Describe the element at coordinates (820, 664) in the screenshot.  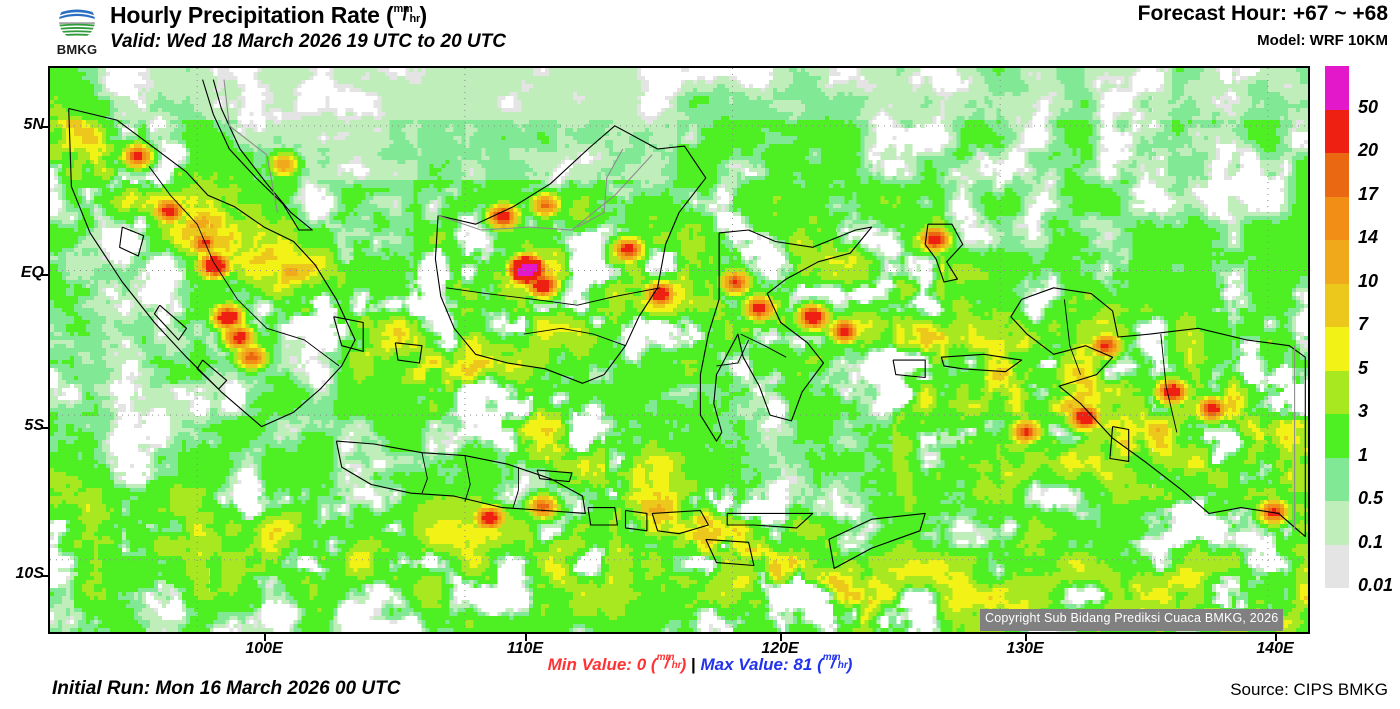
I see `max-paren-open: (` at that location.